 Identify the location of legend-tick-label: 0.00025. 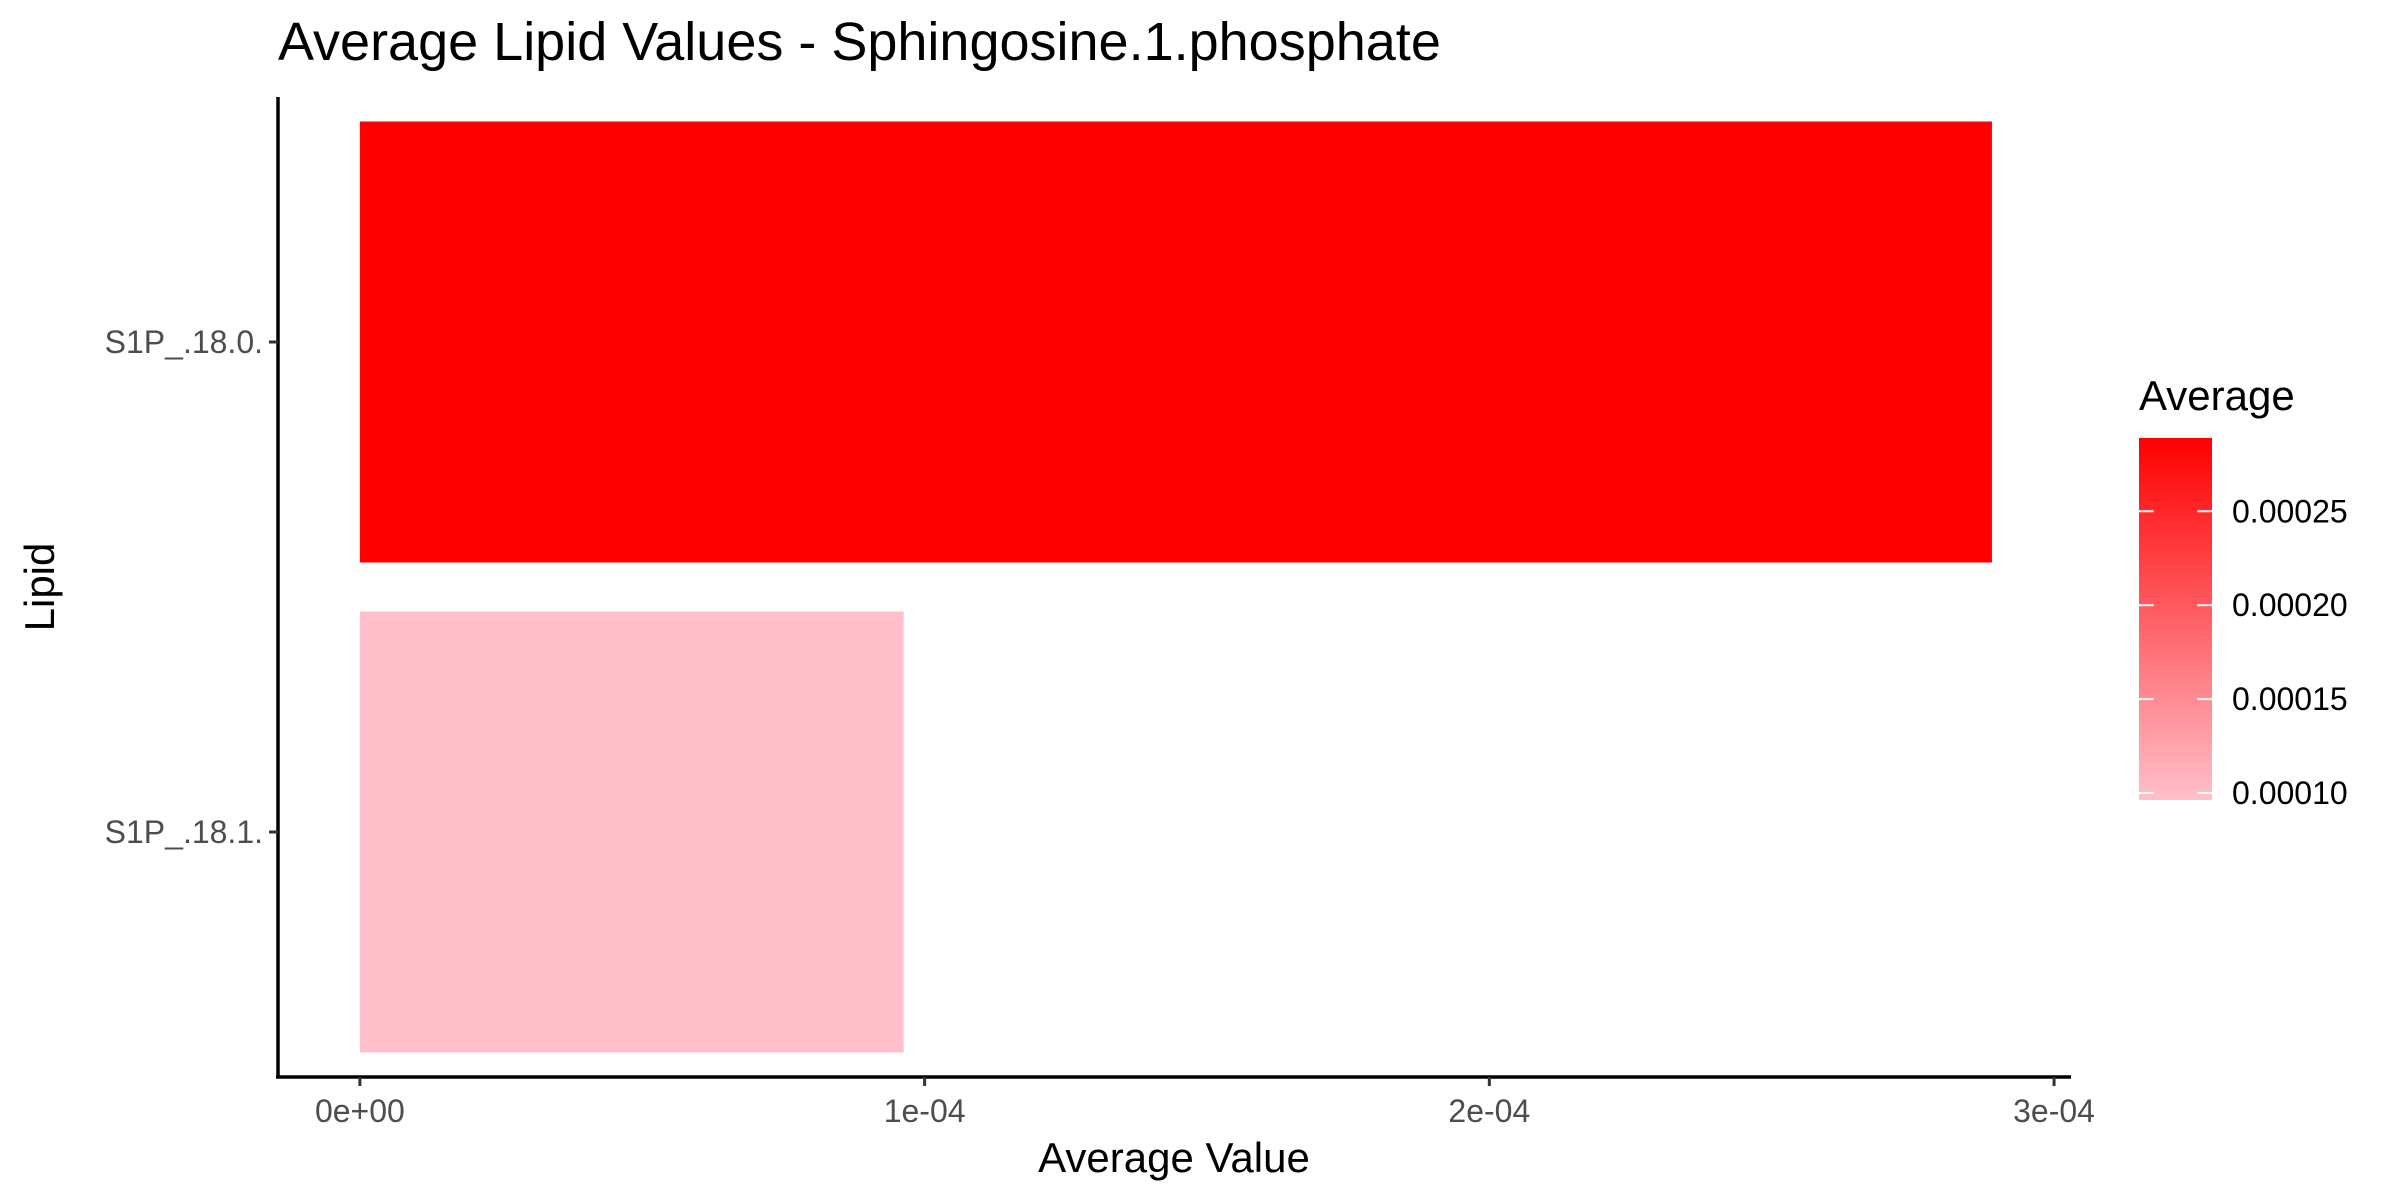
(2290, 511).